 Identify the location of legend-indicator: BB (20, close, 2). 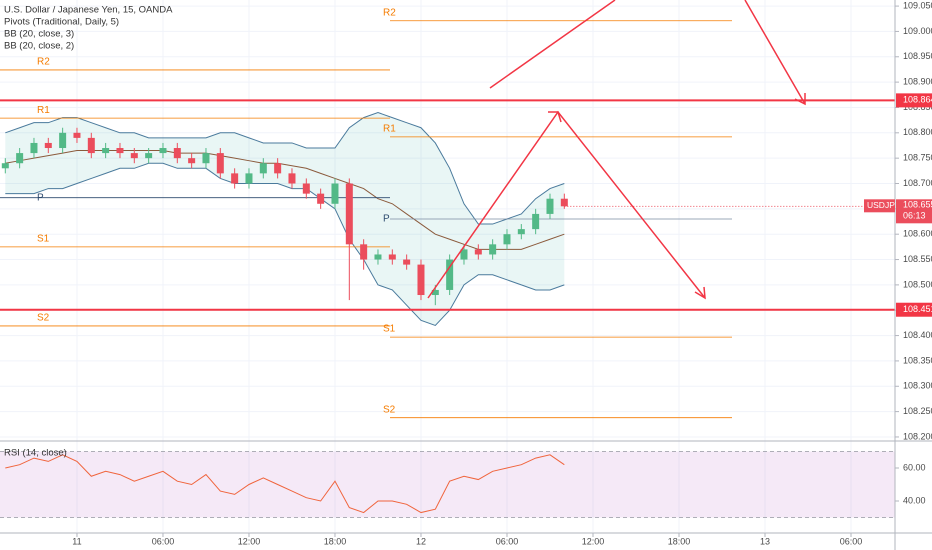
(39, 46).